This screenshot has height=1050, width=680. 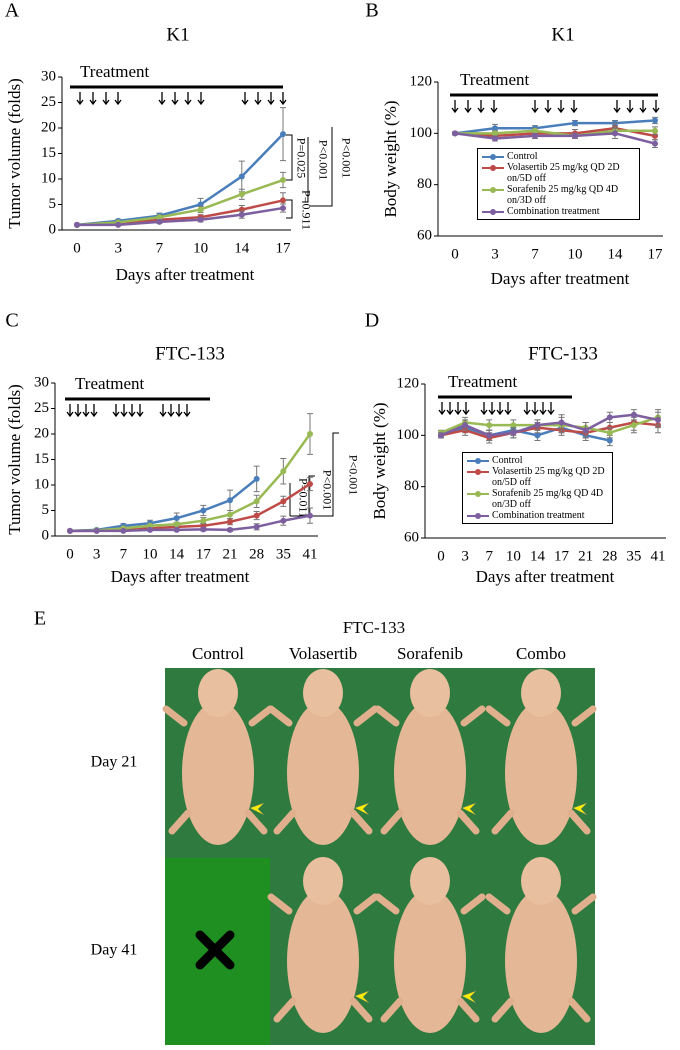 I want to click on panel-letter: A, so click(x=12, y=11).